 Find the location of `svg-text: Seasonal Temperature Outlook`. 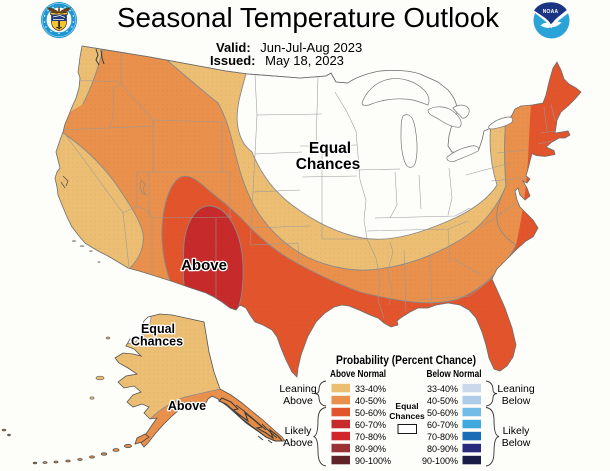

svg-text: Seasonal Temperature Outlook is located at coordinates (308, 17).